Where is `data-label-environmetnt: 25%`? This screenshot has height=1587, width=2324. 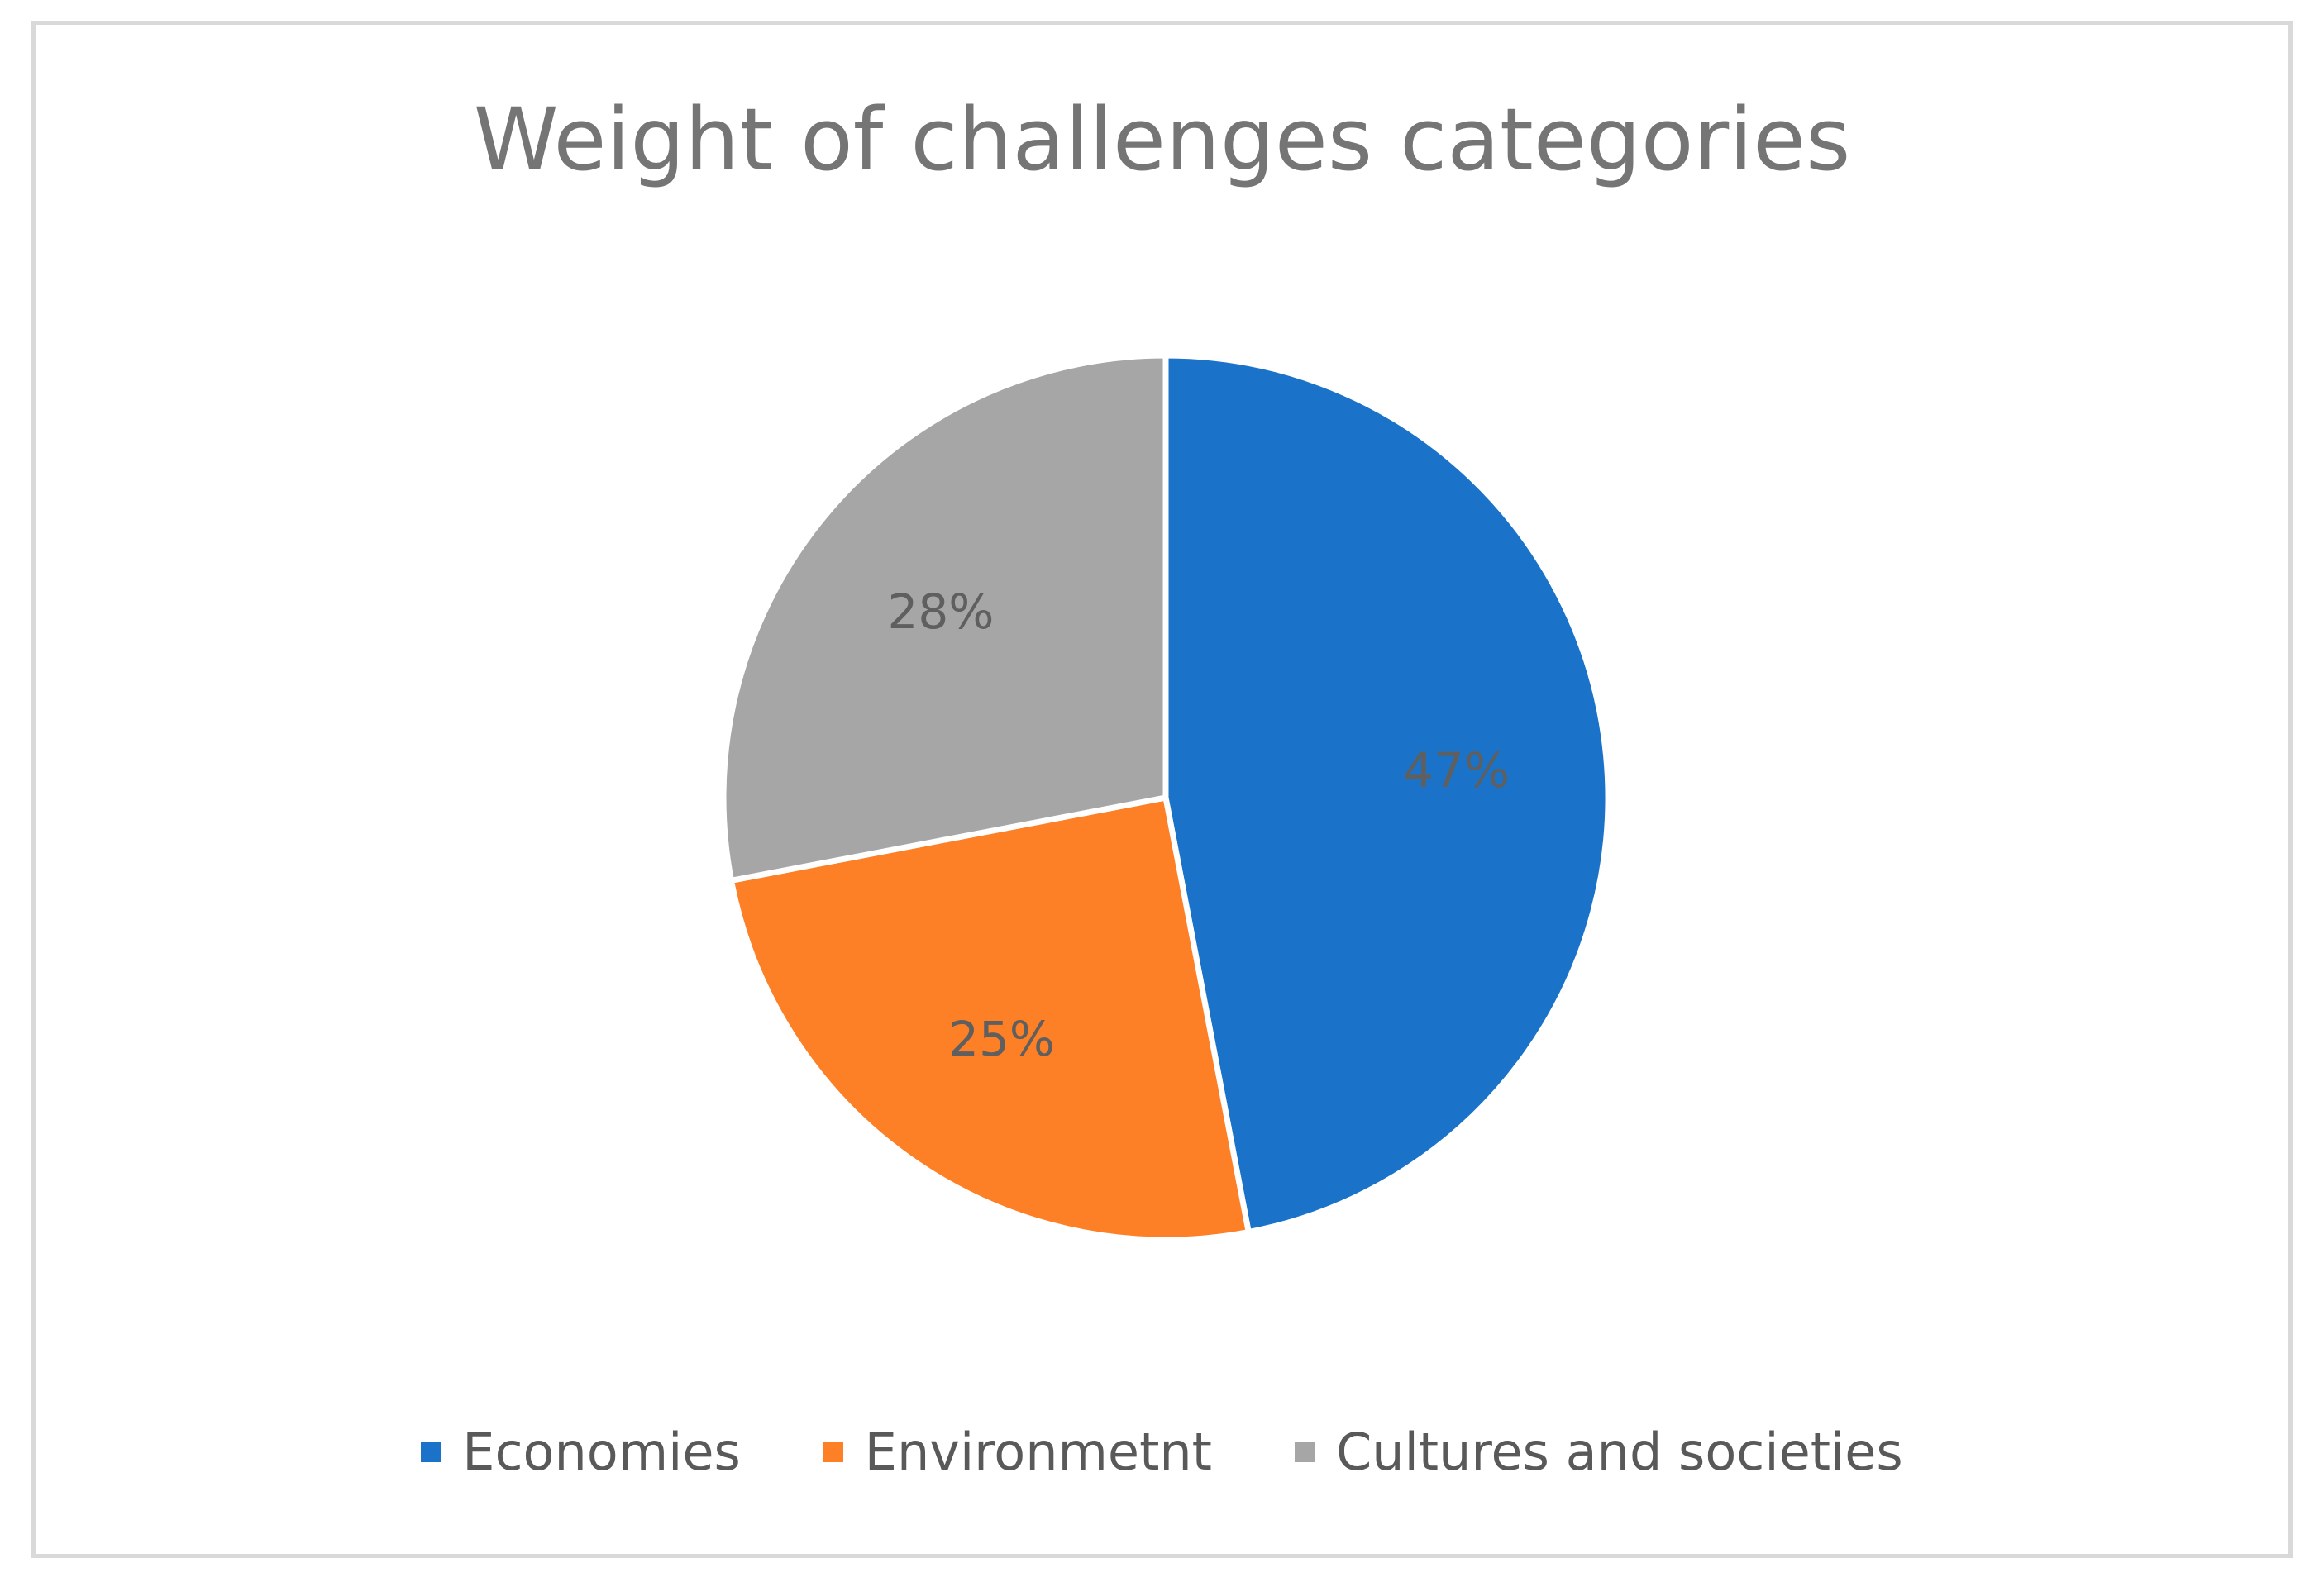 data-label-environmetnt: 25% is located at coordinates (1001, 1039).